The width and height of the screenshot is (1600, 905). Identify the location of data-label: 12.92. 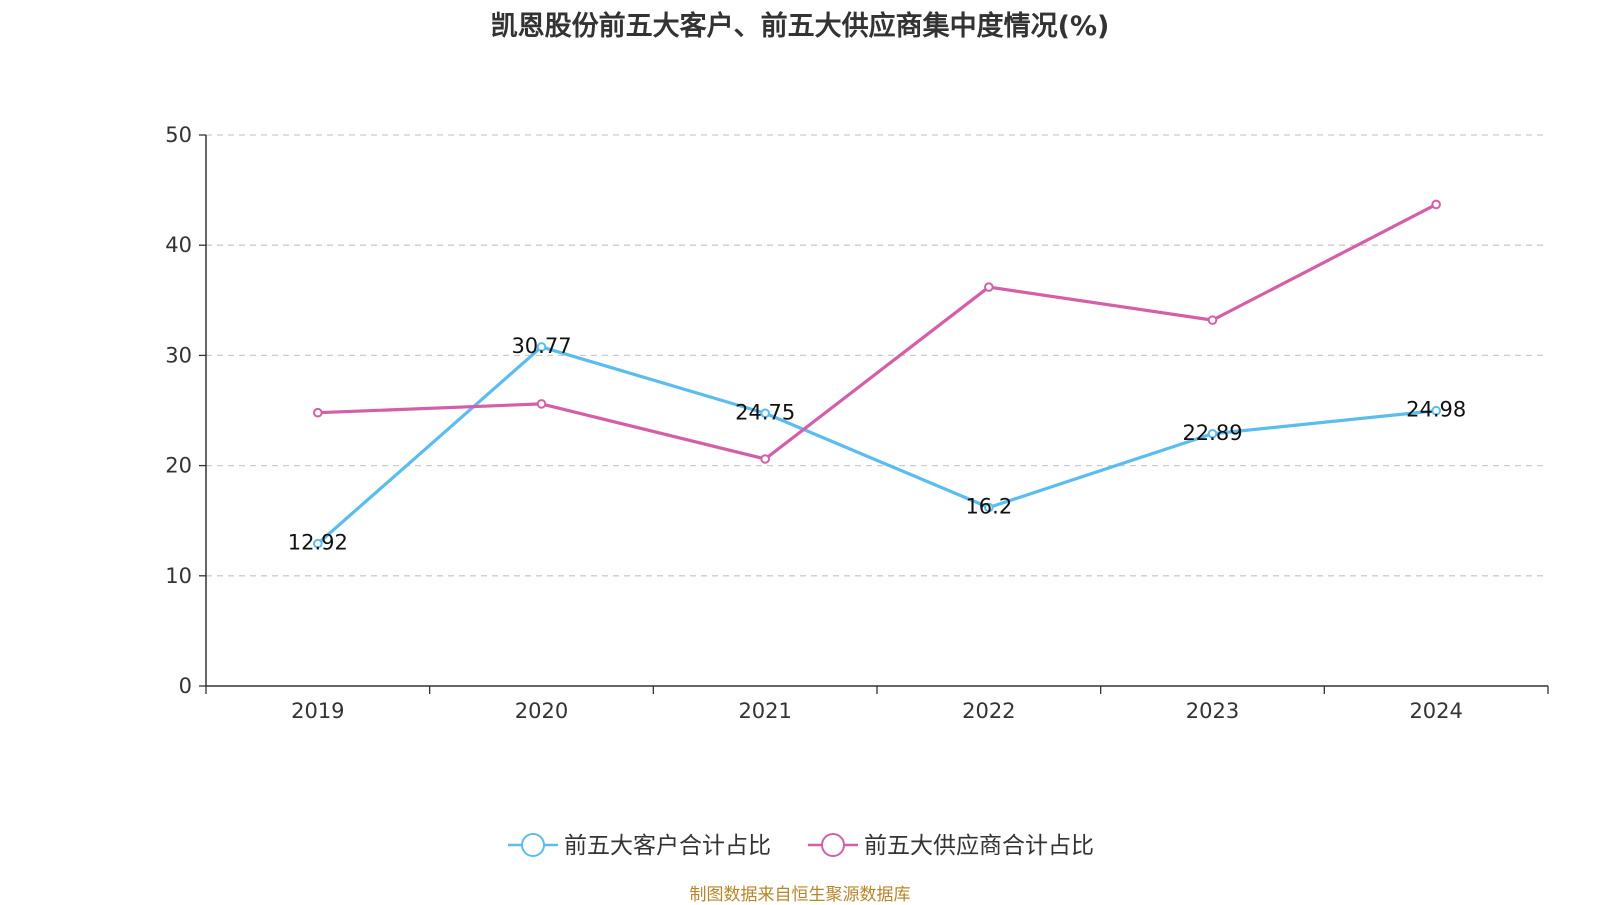
(318, 543).